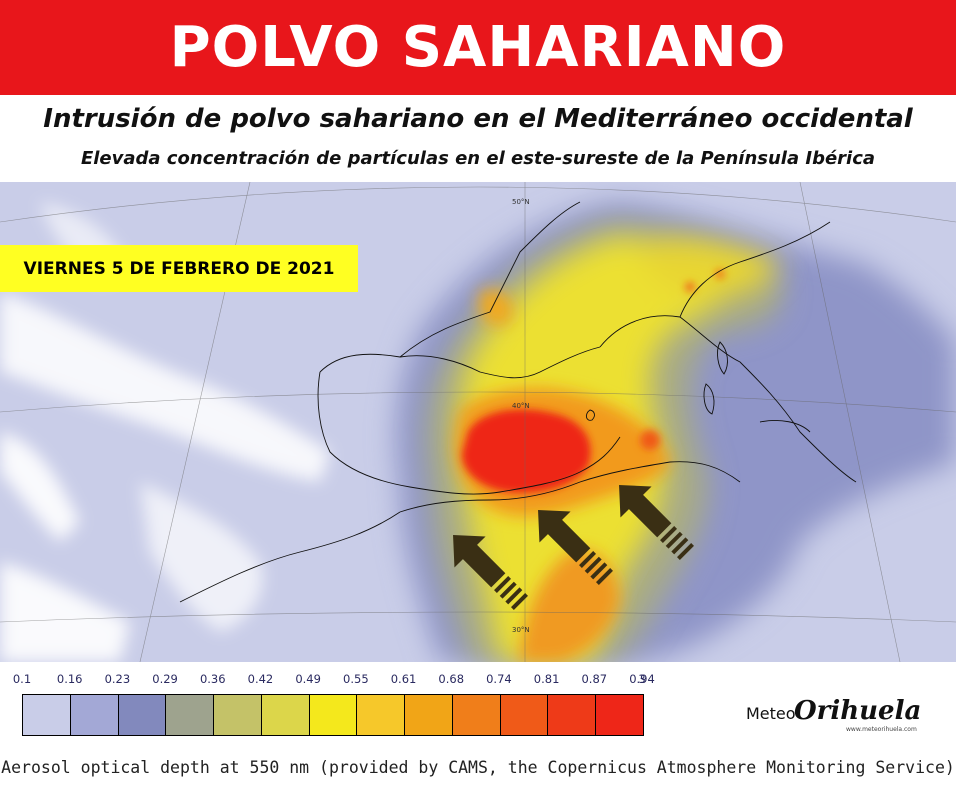 The image size is (956, 788). Describe the element at coordinates (165, 679) in the screenshot. I see `legend-tick: 0.29` at that location.